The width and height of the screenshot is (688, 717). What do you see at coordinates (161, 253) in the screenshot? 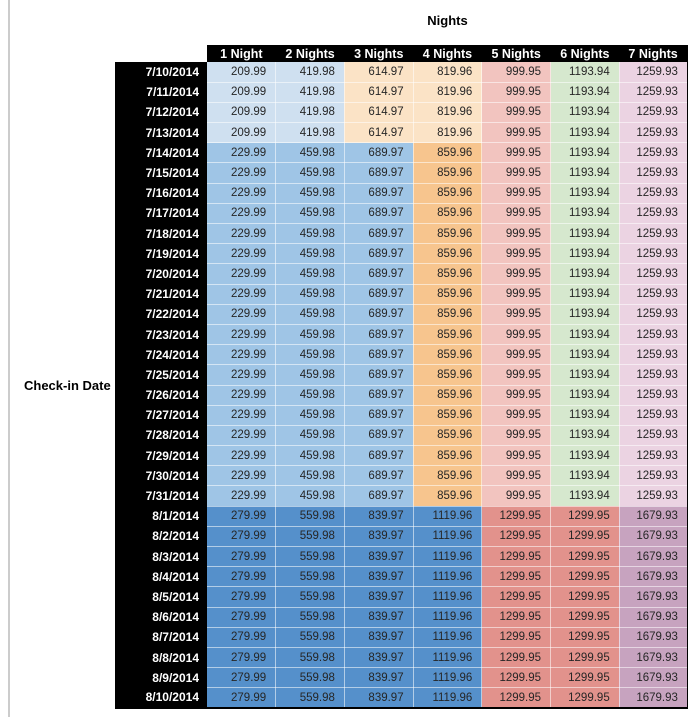
I see `row-header-date: 7/19/2014` at bounding box center [161, 253].